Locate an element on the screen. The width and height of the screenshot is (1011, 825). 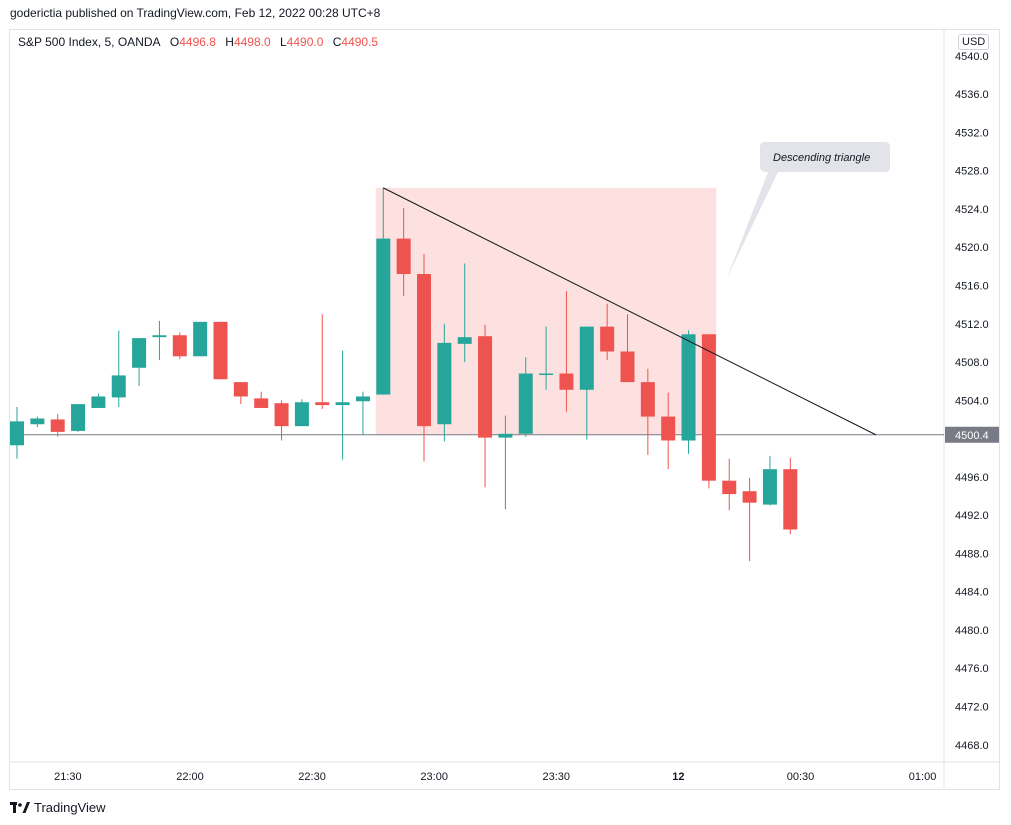
time-tick-label: 12 is located at coordinates (678, 777).